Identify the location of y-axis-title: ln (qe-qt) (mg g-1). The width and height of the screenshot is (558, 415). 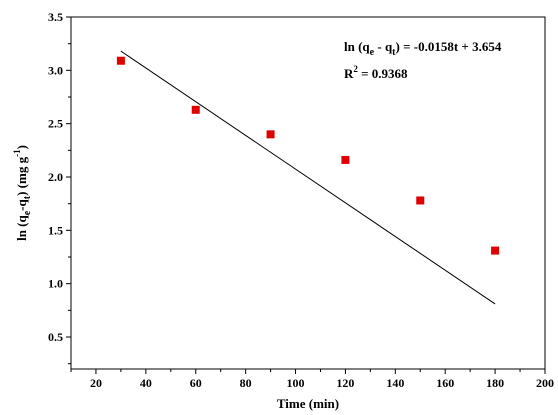
(22, 193).